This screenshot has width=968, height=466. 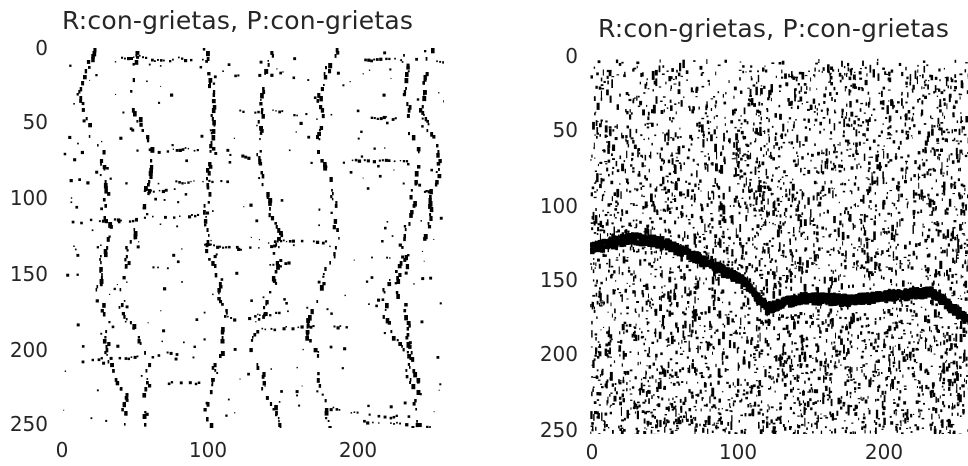 I want to click on right-ytick-100: 100, so click(x=558, y=206).